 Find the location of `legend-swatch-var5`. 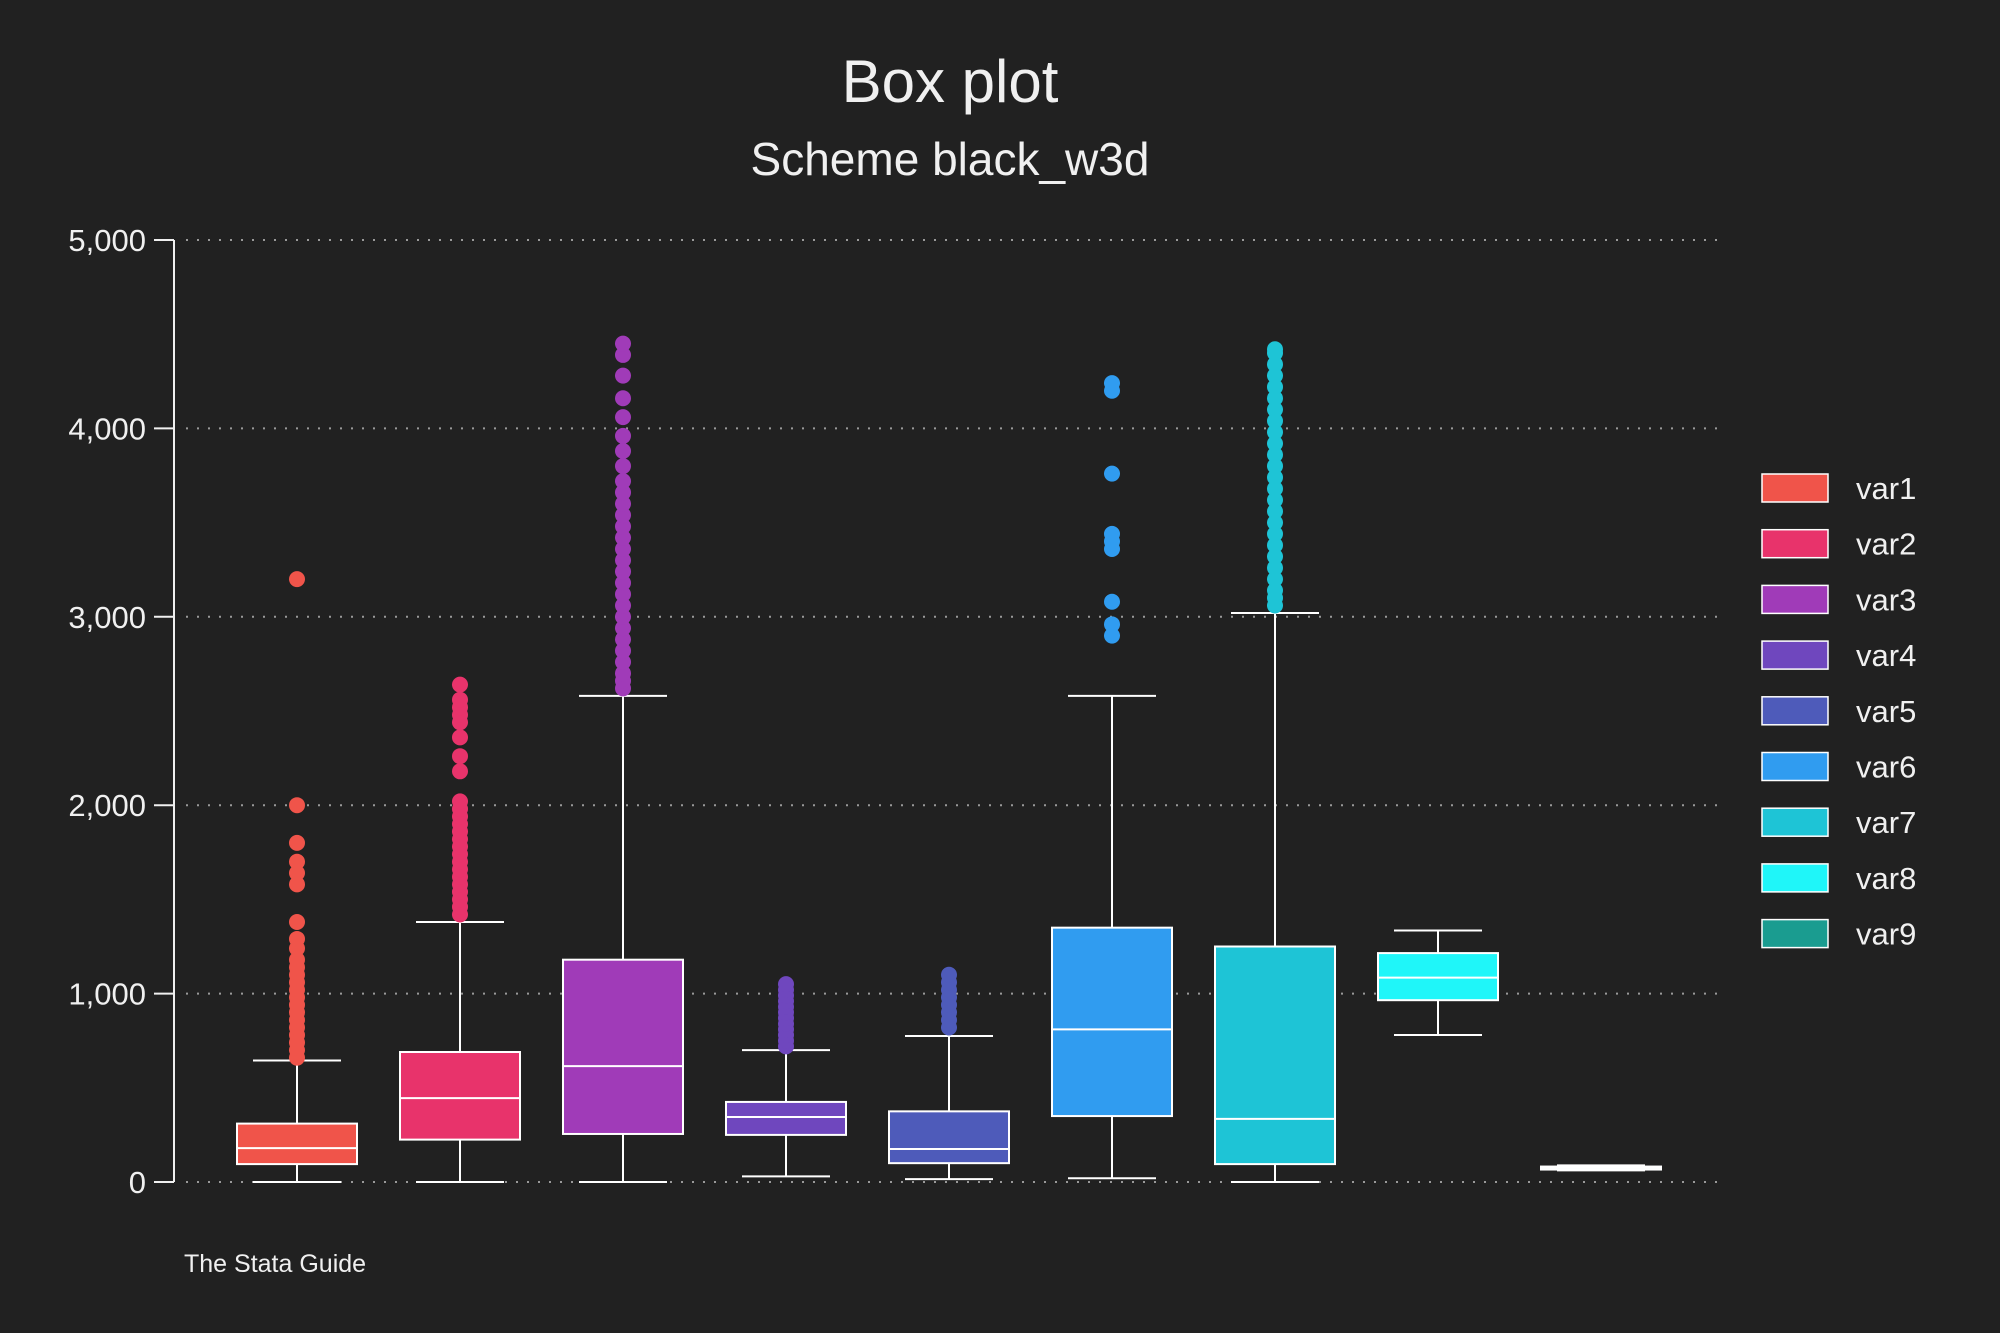

legend-swatch-var5 is located at coordinates (1795, 711).